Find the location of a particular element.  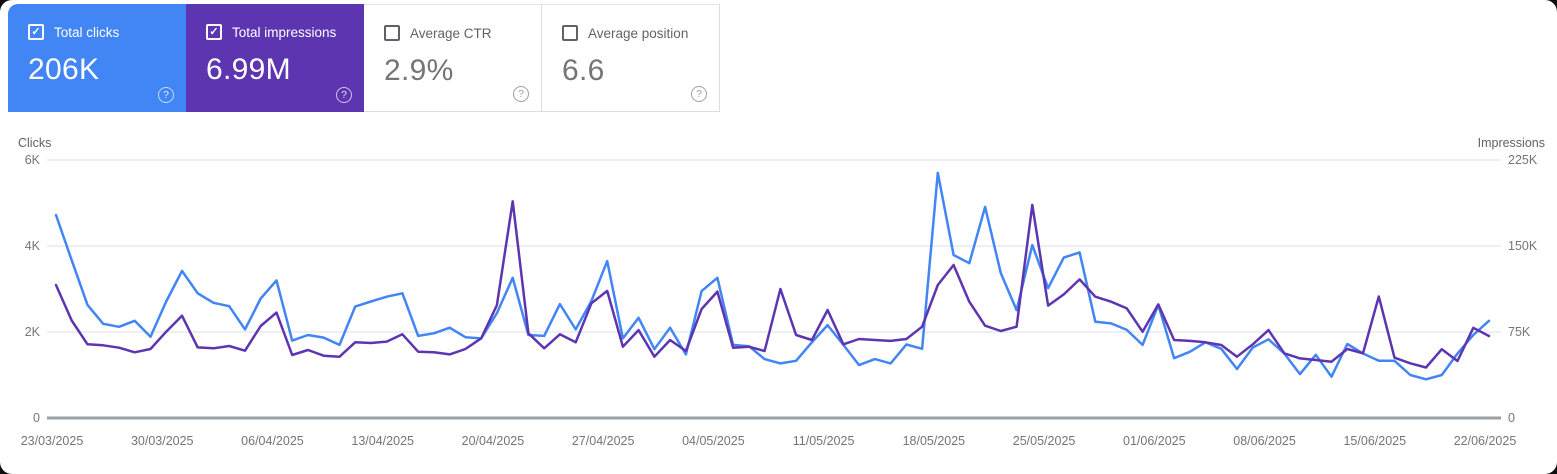

checkbox-total-clicks: ✓ is located at coordinates (36, 32).